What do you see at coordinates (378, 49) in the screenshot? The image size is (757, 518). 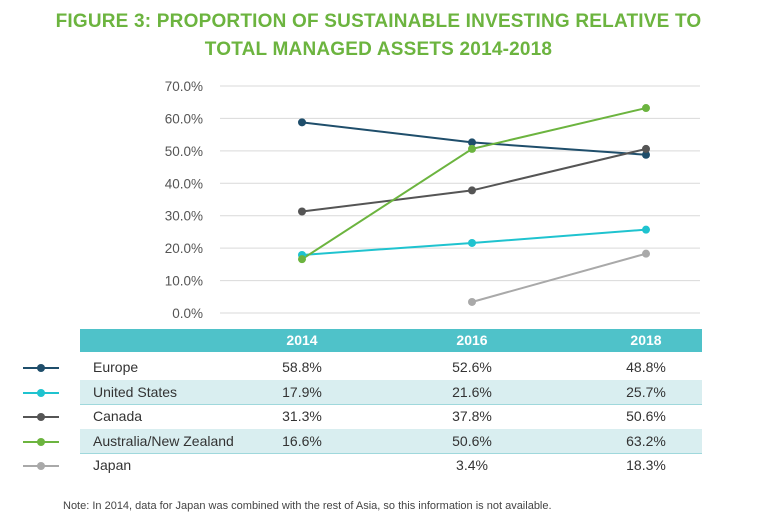 I see `chart-title-line-2: TOTAL MANAGED ASSETS 2014-2018` at bounding box center [378, 49].